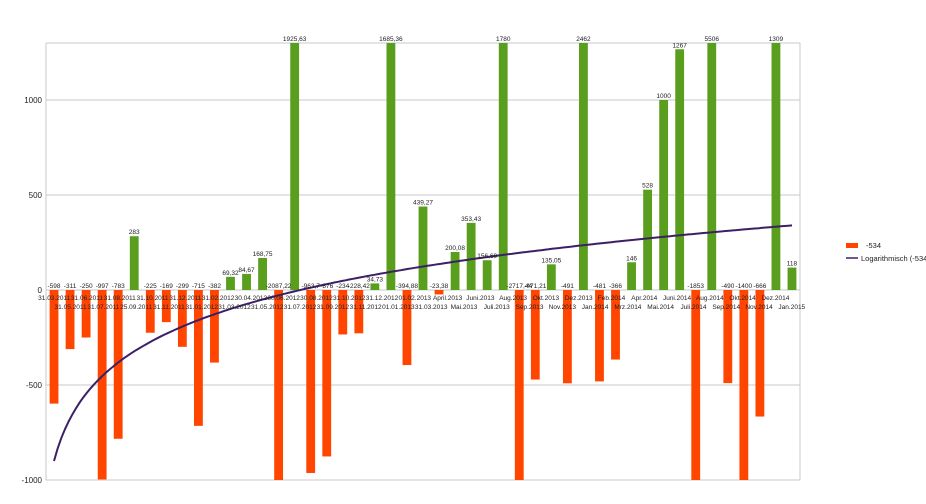 The height and width of the screenshot is (504, 926). I want to click on data-label: -2717,44, so click(519, 286).